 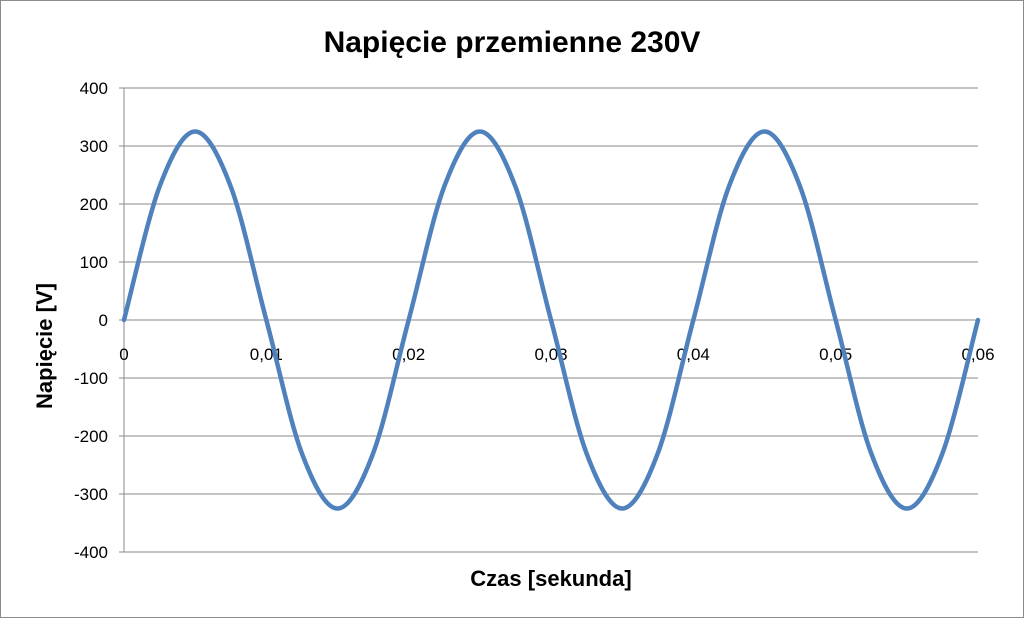 What do you see at coordinates (94, 262) in the screenshot?
I see `y-tick-label: 100` at bounding box center [94, 262].